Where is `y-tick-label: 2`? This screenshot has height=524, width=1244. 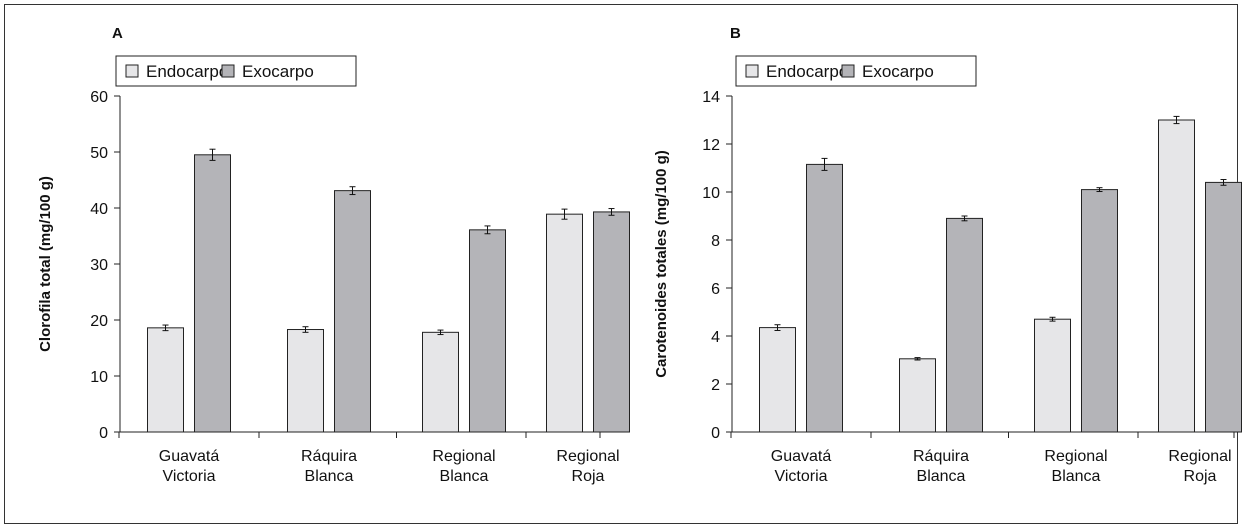 y-tick-label: 2 is located at coordinates (715, 385).